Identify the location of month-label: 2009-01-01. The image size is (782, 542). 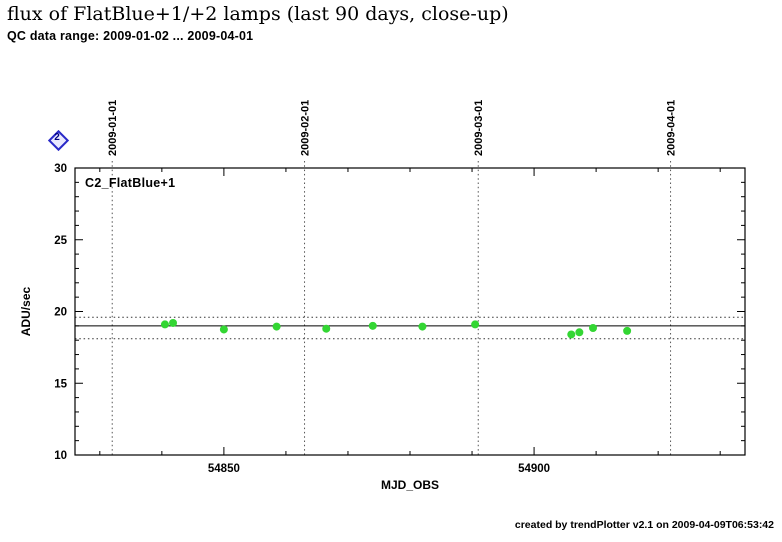
(113, 128).